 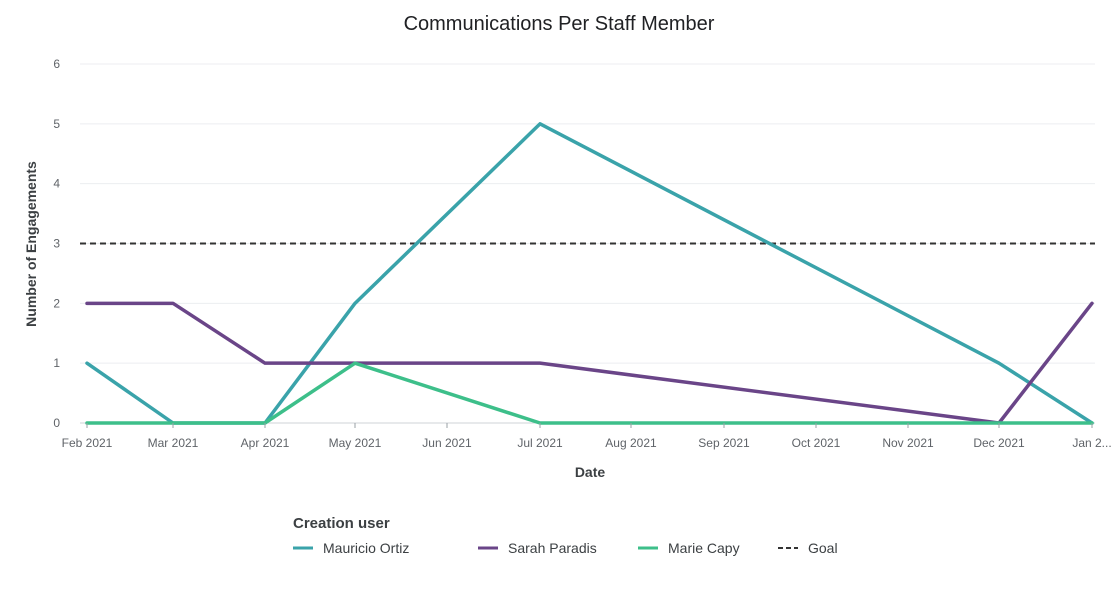 I want to click on x-tick-label: Nov 2021, so click(x=908, y=443).